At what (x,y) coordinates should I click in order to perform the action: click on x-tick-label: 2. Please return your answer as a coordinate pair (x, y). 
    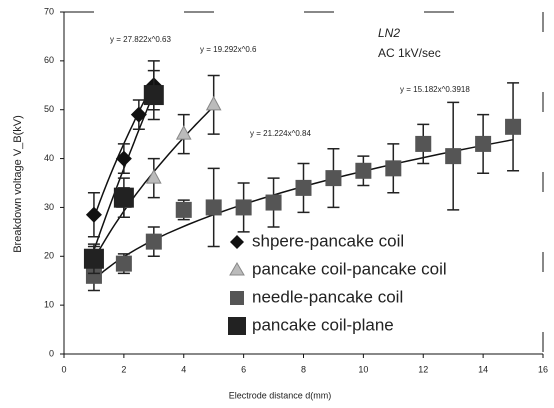
    Looking at the image, I should click on (123, 369).